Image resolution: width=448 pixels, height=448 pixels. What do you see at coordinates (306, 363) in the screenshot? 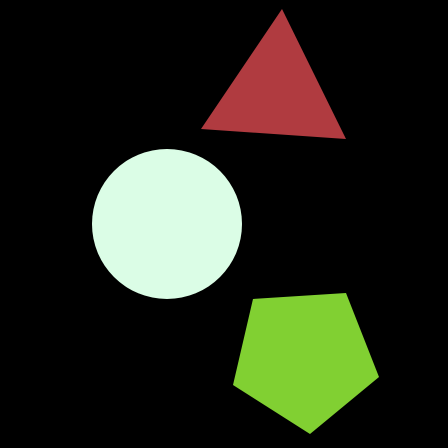
I see `green-pentagon` at bounding box center [306, 363].